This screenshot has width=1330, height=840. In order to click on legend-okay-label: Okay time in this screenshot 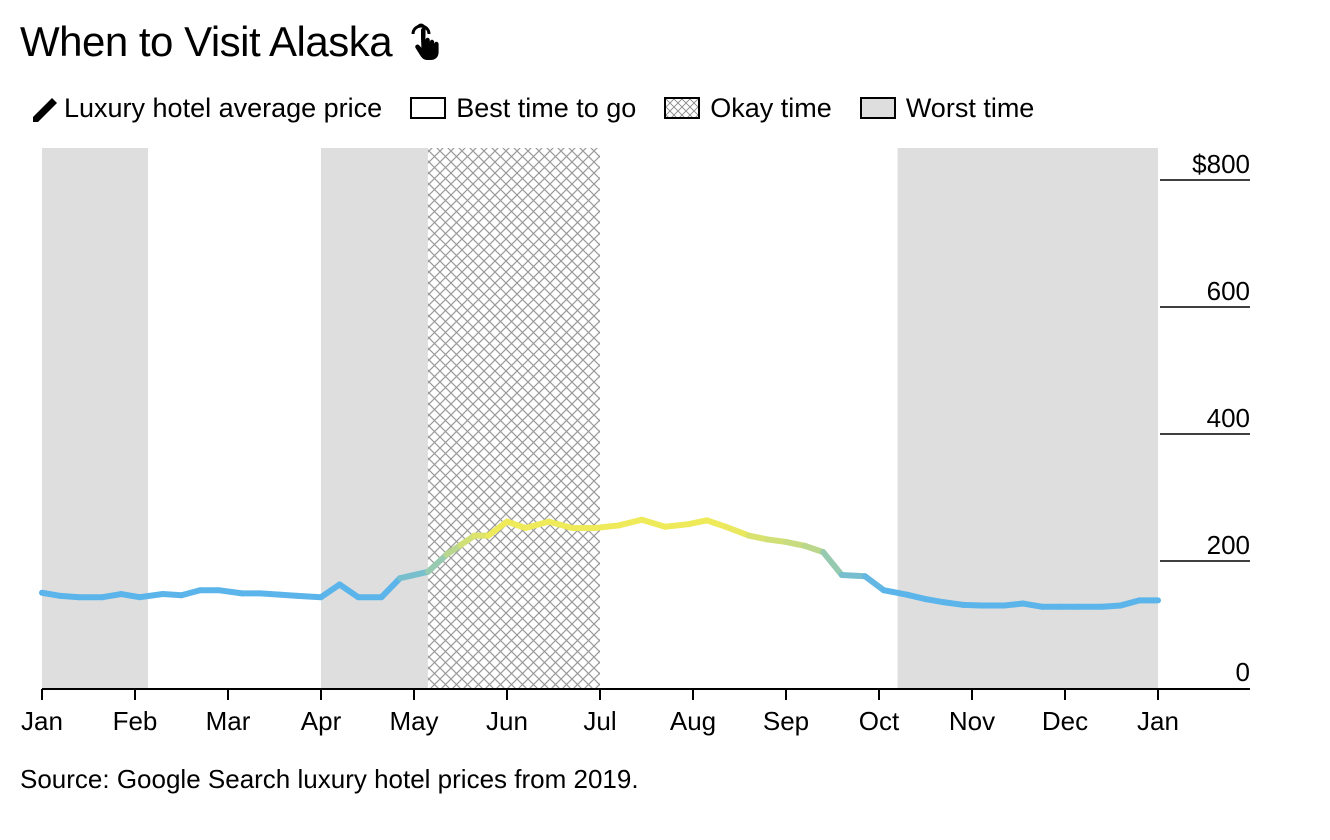, I will do `click(771, 107)`.